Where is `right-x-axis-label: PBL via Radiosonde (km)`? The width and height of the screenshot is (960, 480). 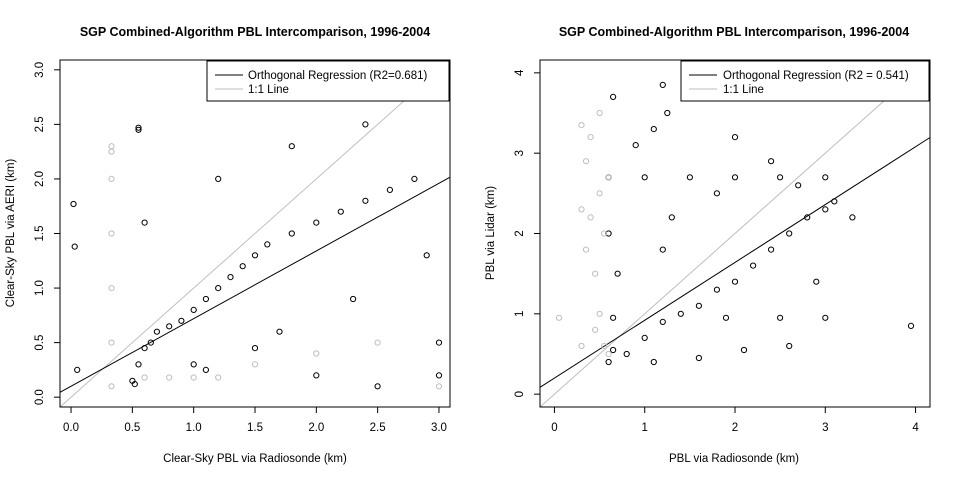
right-x-axis-label: PBL via Radiosonde (km) is located at coordinates (734, 459).